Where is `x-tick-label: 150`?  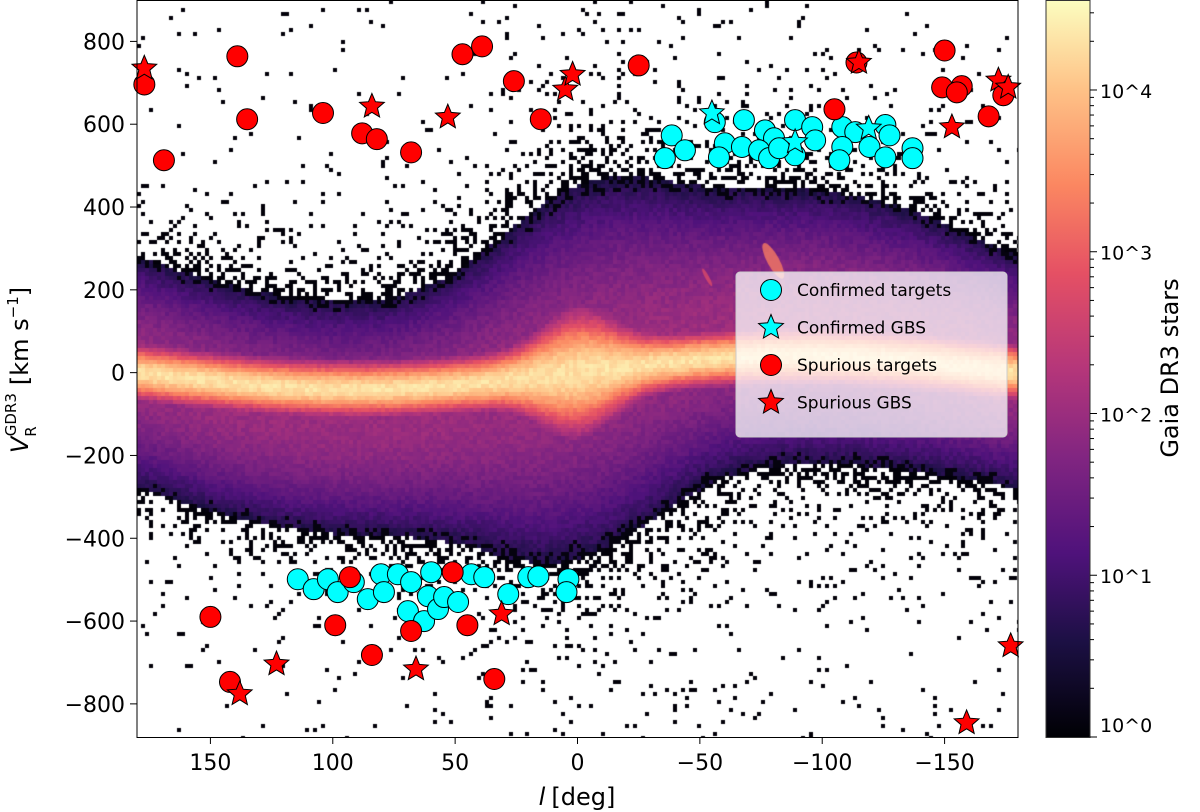
x-tick-label: 150 is located at coordinates (210, 763).